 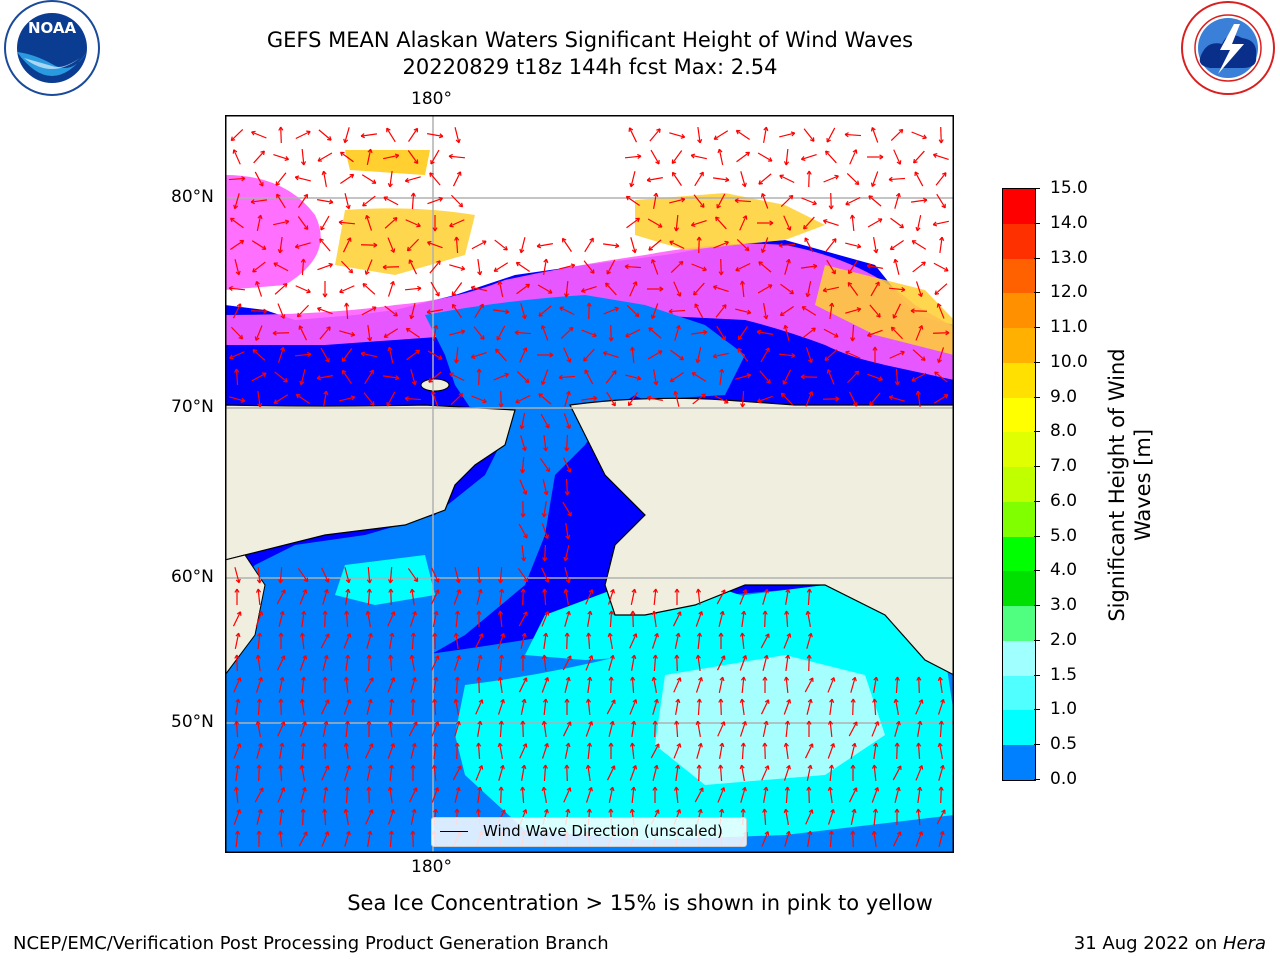 I want to click on colorbar-label-line1: Significant Height of Wind, so click(x=1117, y=484).